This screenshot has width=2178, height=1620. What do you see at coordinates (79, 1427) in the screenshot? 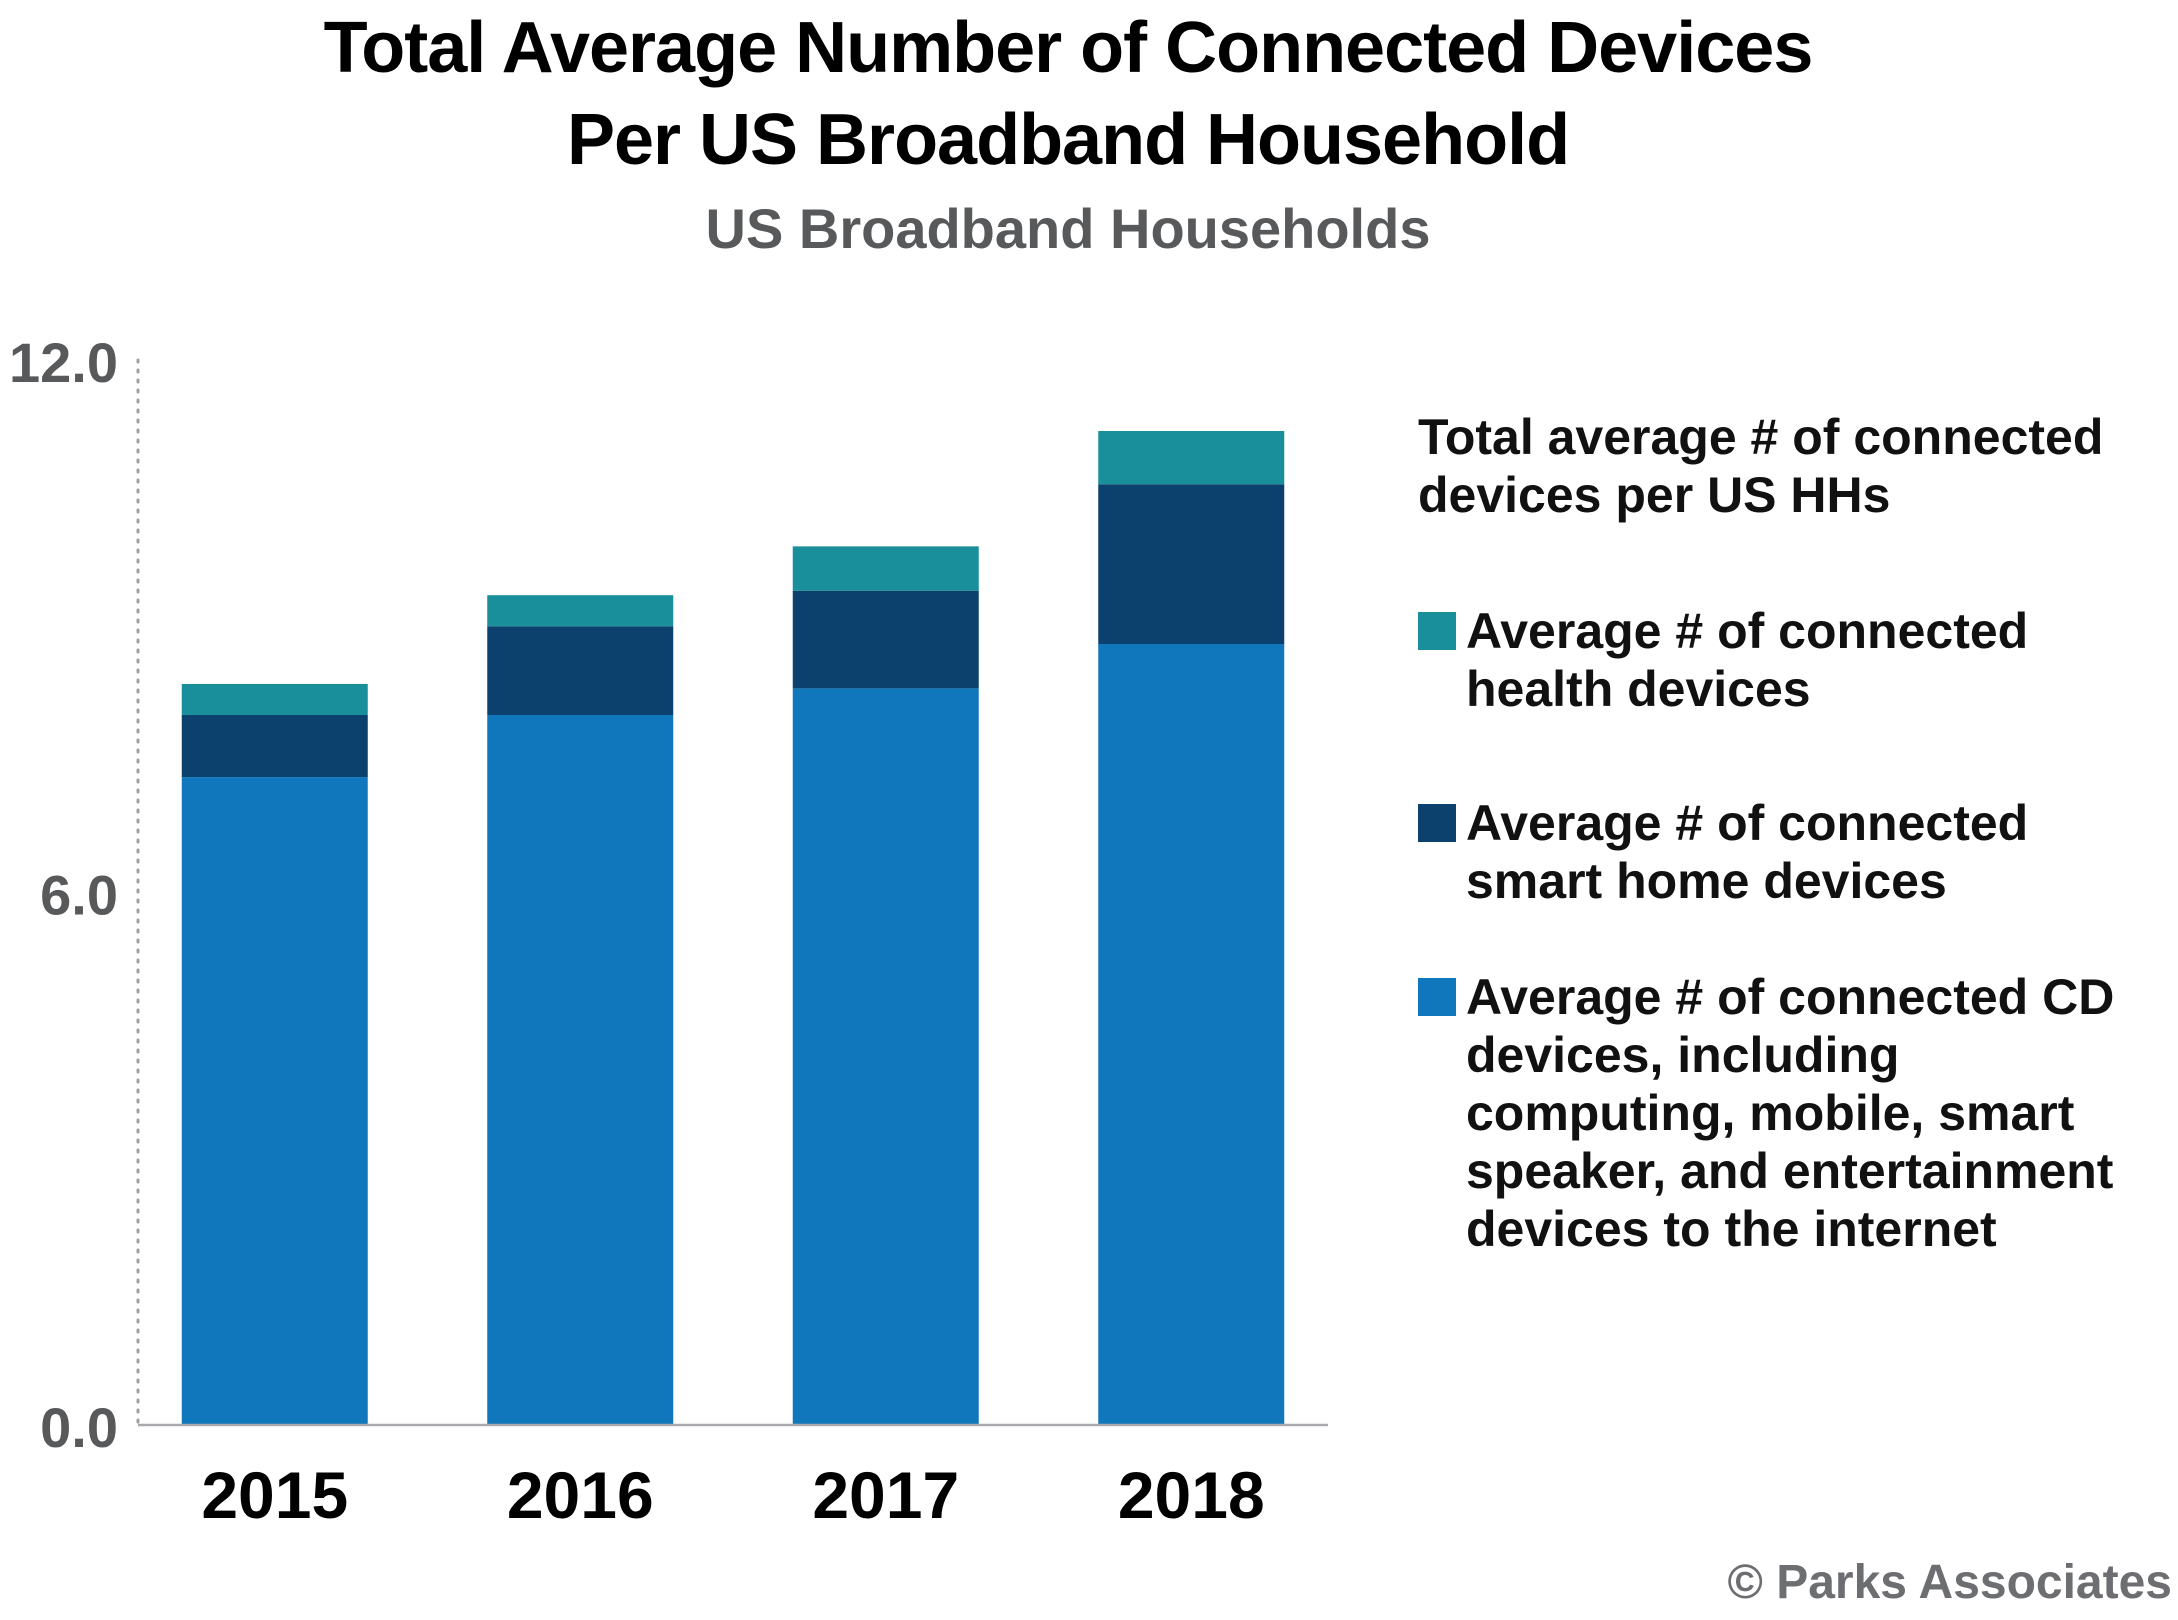
I see `y-tick-label: 0.0` at bounding box center [79, 1427].